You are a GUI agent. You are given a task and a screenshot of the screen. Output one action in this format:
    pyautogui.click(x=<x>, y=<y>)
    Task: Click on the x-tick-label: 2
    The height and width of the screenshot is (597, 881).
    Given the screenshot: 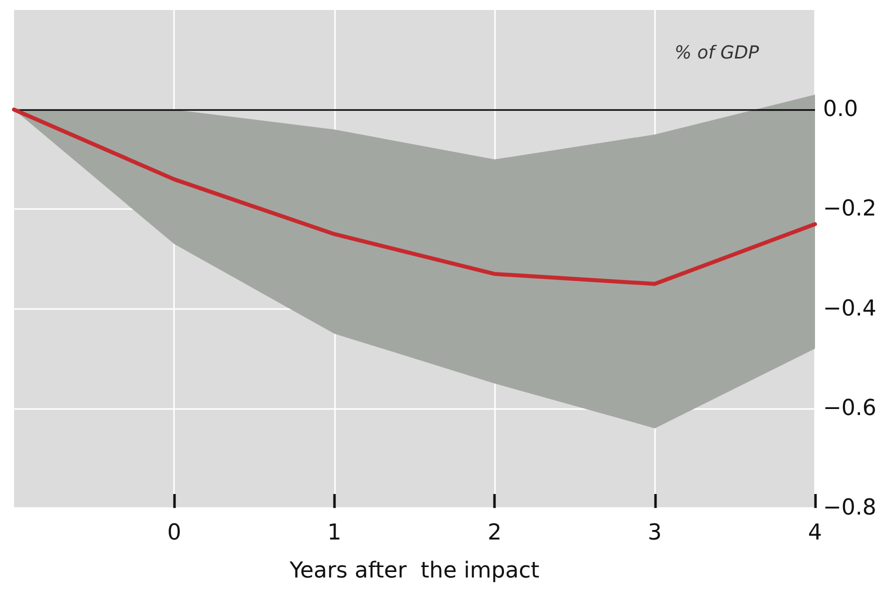 What is the action you would take?
    pyautogui.click(x=495, y=533)
    